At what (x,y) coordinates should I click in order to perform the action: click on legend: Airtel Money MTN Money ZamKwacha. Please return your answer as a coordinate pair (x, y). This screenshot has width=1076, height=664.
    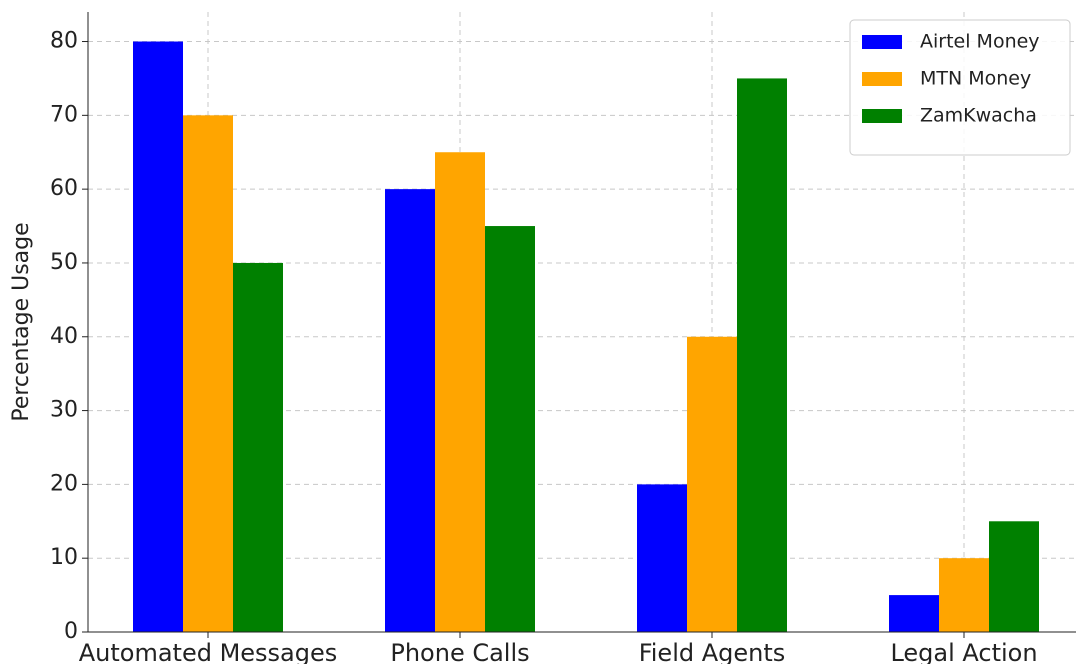
    Looking at the image, I should click on (960, 87).